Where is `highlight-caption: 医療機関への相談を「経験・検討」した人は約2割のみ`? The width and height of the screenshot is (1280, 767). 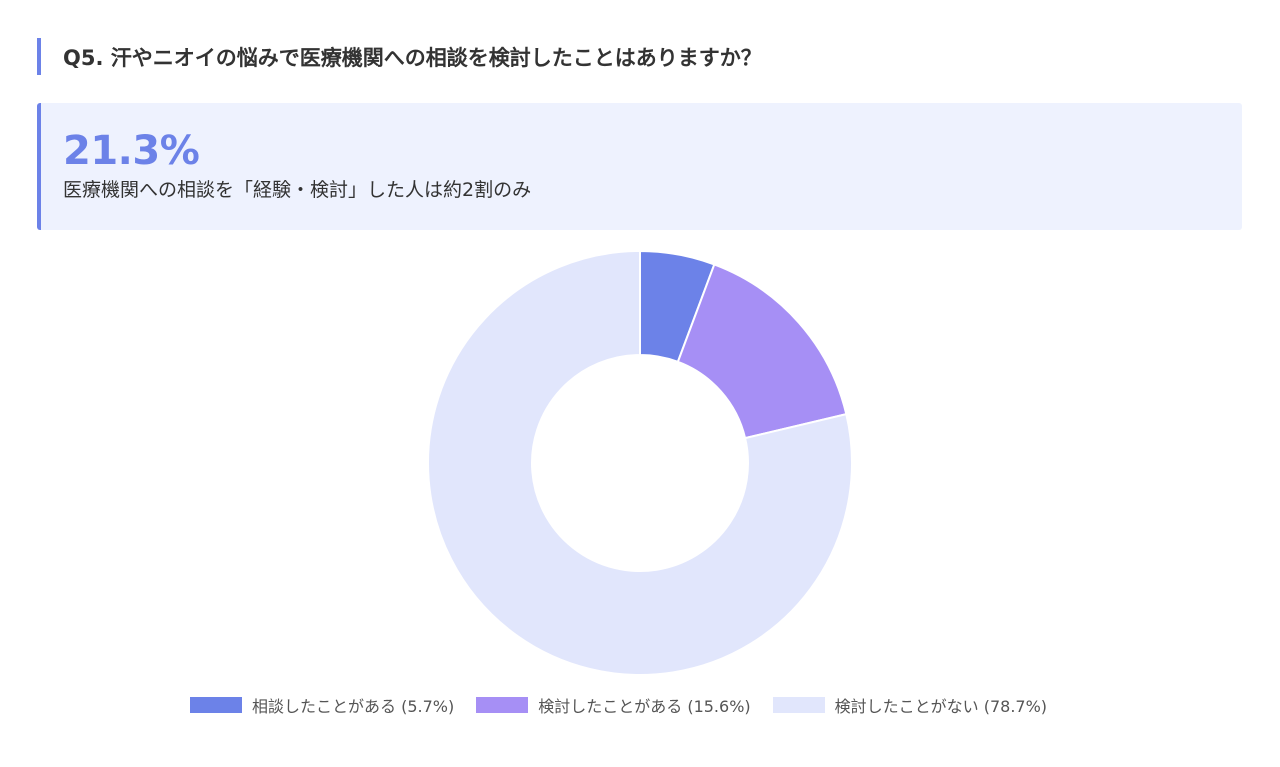
highlight-caption: 医療機関への相談を「経験・検討」した人は約2割のみ is located at coordinates (297, 190).